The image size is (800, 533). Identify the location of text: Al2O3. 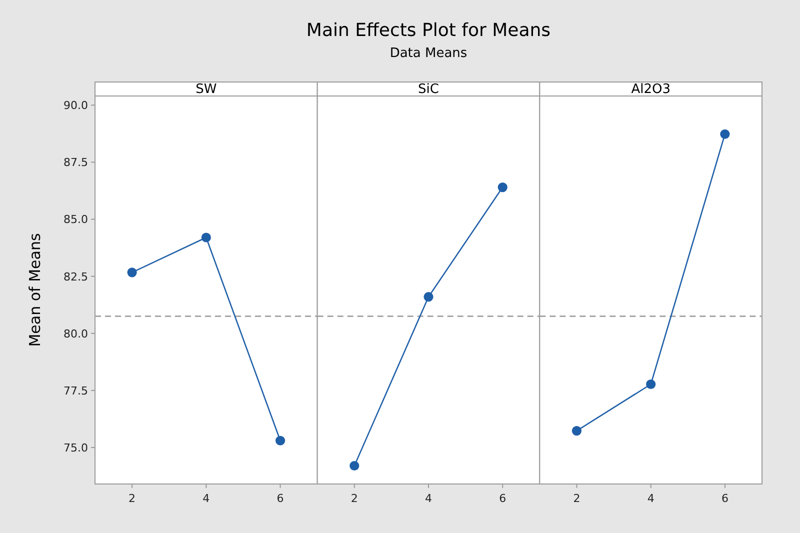
(650, 89).